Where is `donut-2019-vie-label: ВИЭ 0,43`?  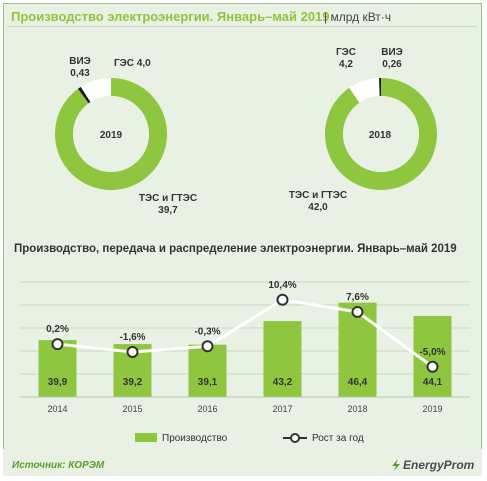
donut-2019-vie-label: ВИЭ 0,43 is located at coordinates (80, 68).